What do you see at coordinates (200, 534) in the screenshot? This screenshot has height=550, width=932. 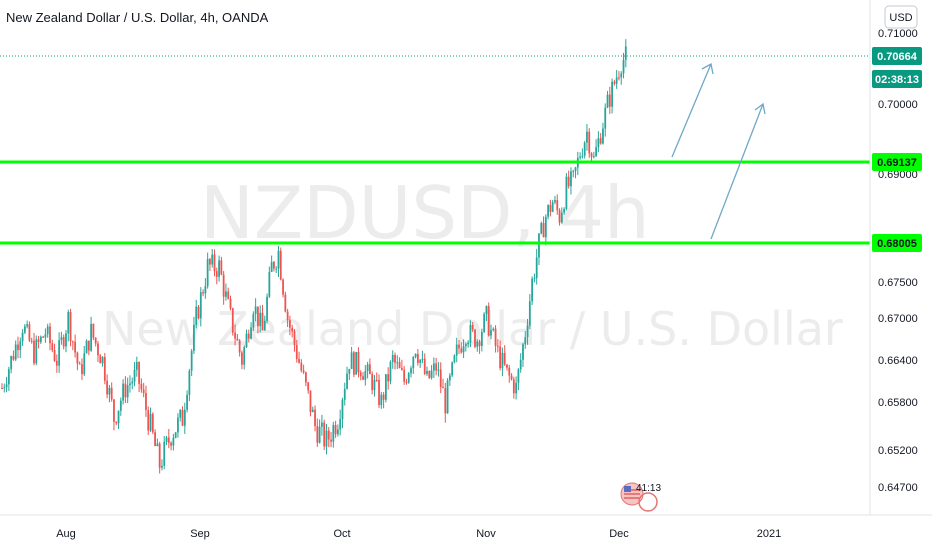 I see `time-tick-label: Sep` at bounding box center [200, 534].